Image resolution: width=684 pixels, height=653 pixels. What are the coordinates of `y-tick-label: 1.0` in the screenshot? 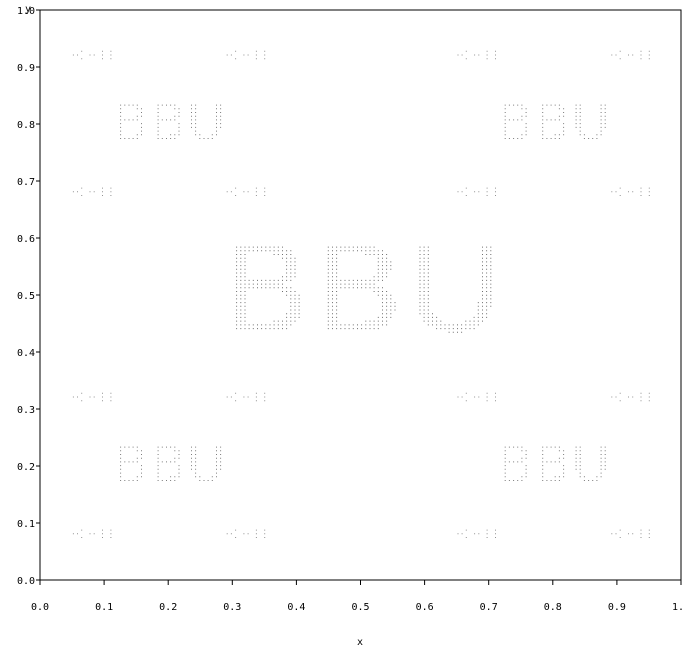 It's located at (26, 11).